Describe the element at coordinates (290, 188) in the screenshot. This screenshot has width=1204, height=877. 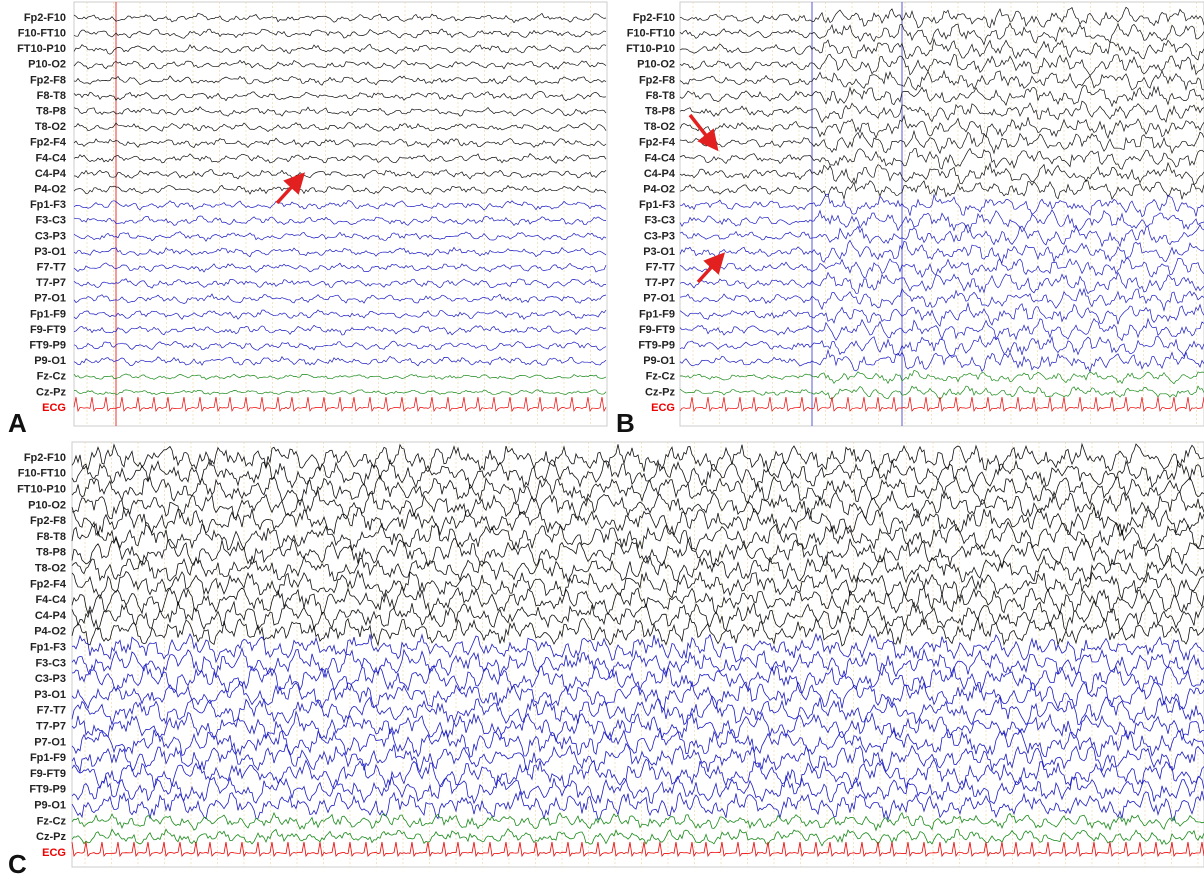
I see `arrow` at that location.